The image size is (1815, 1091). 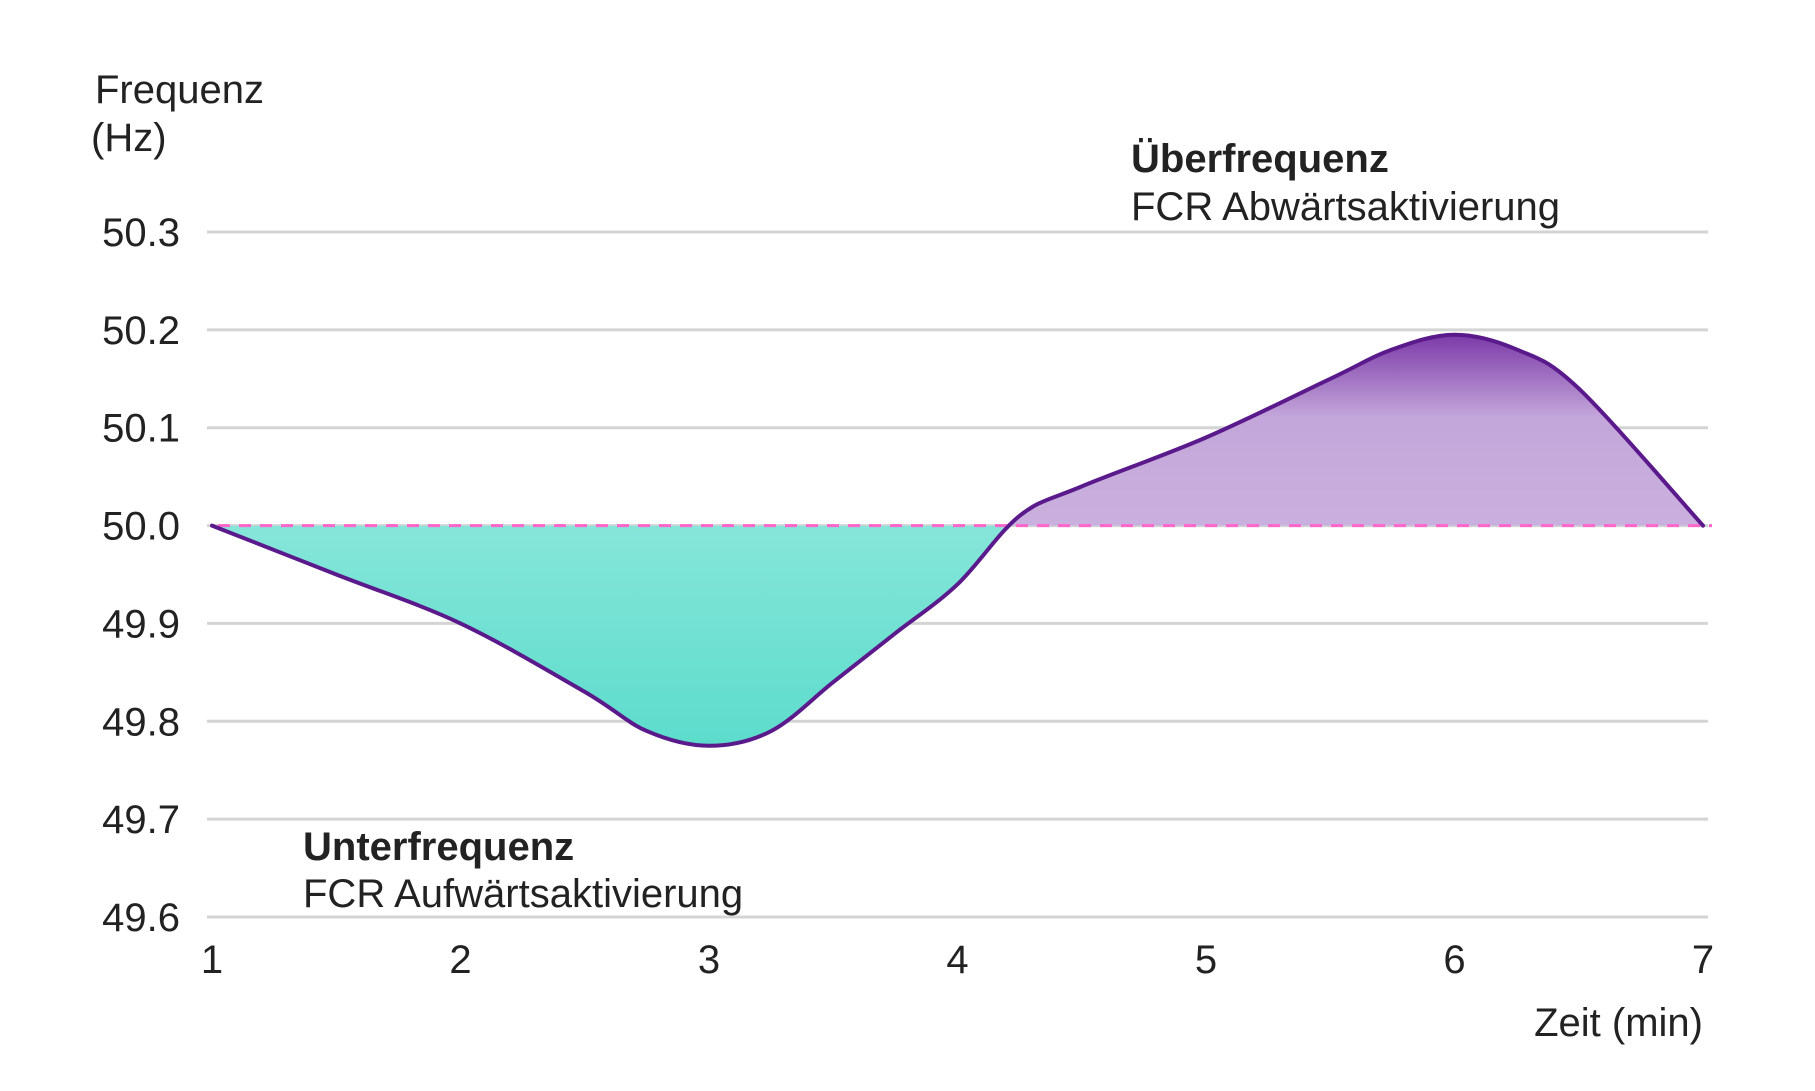 What do you see at coordinates (141, 722) in the screenshot?
I see `y-tick-label: 49.8` at bounding box center [141, 722].